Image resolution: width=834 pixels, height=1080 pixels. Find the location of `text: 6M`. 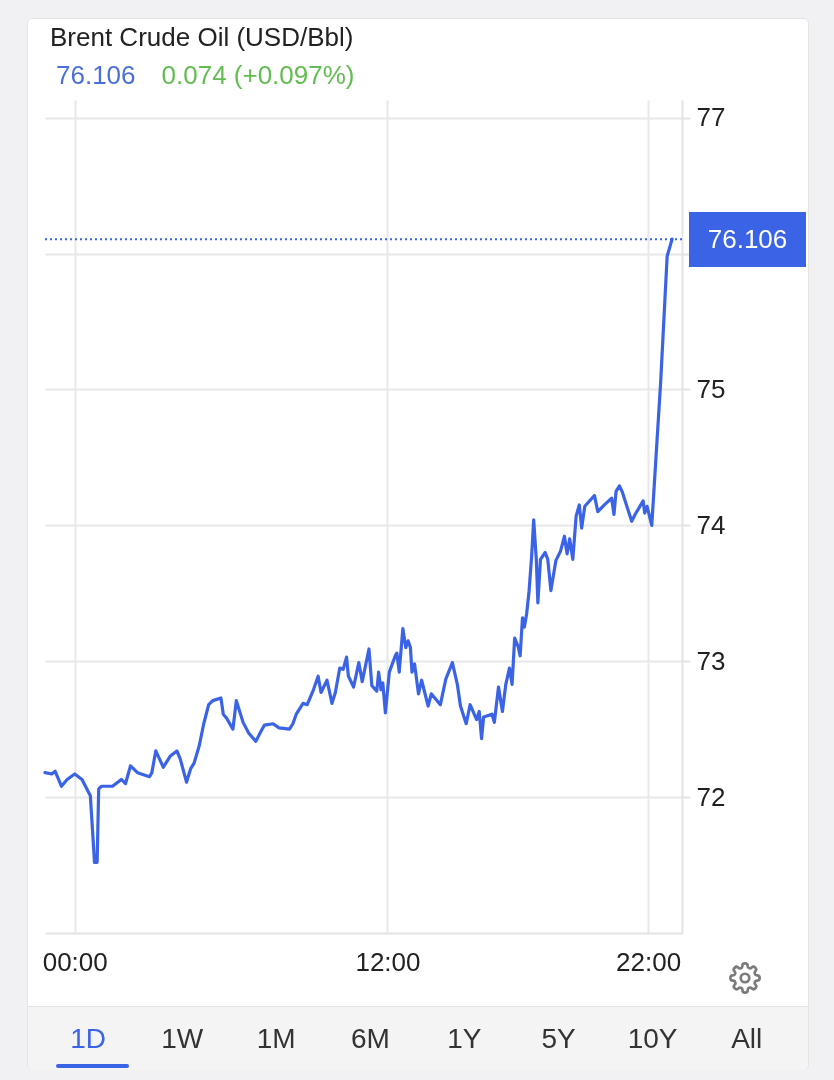

text: 6M is located at coordinates (370, 1039).